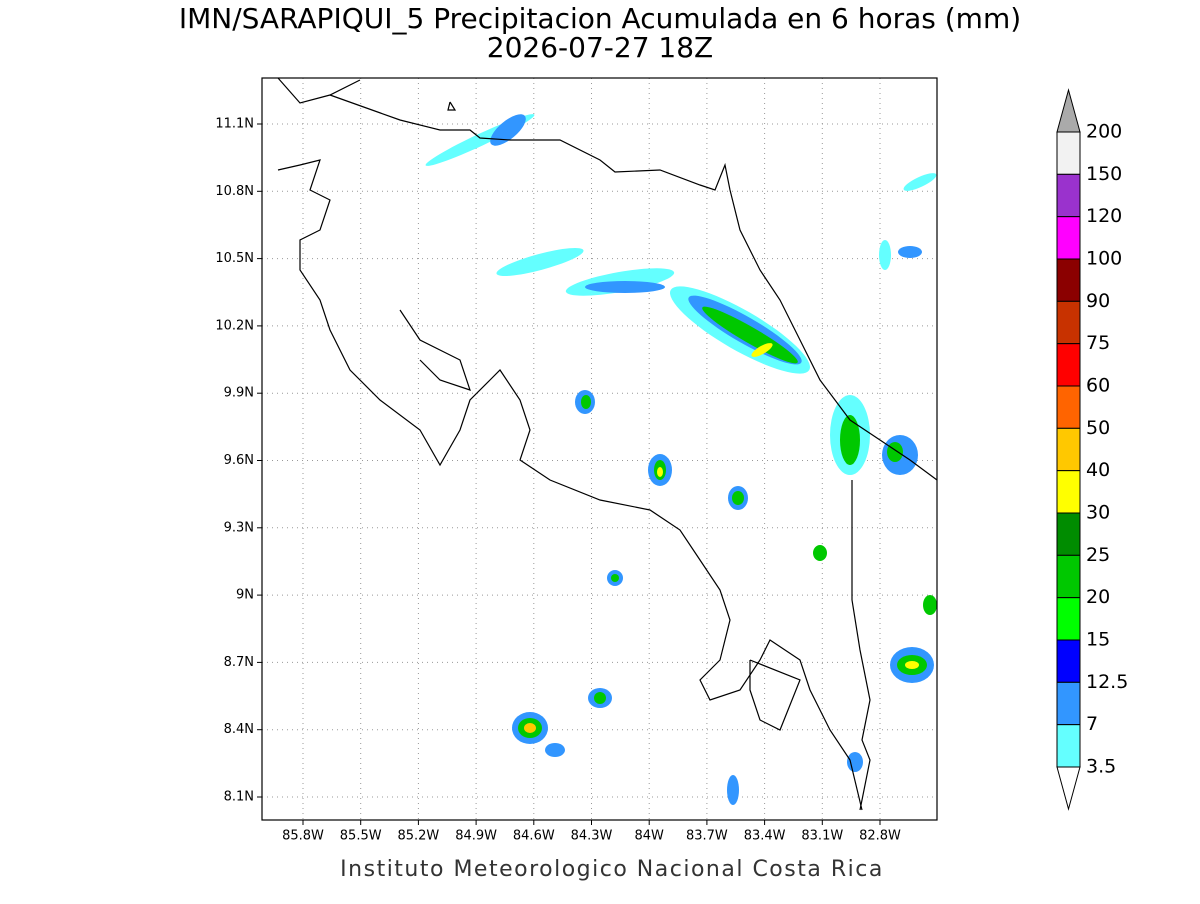 The width and height of the screenshot is (1200, 904). Describe the element at coordinates (1098, 386) in the screenshot. I see `colorbar-label: 60` at that location.